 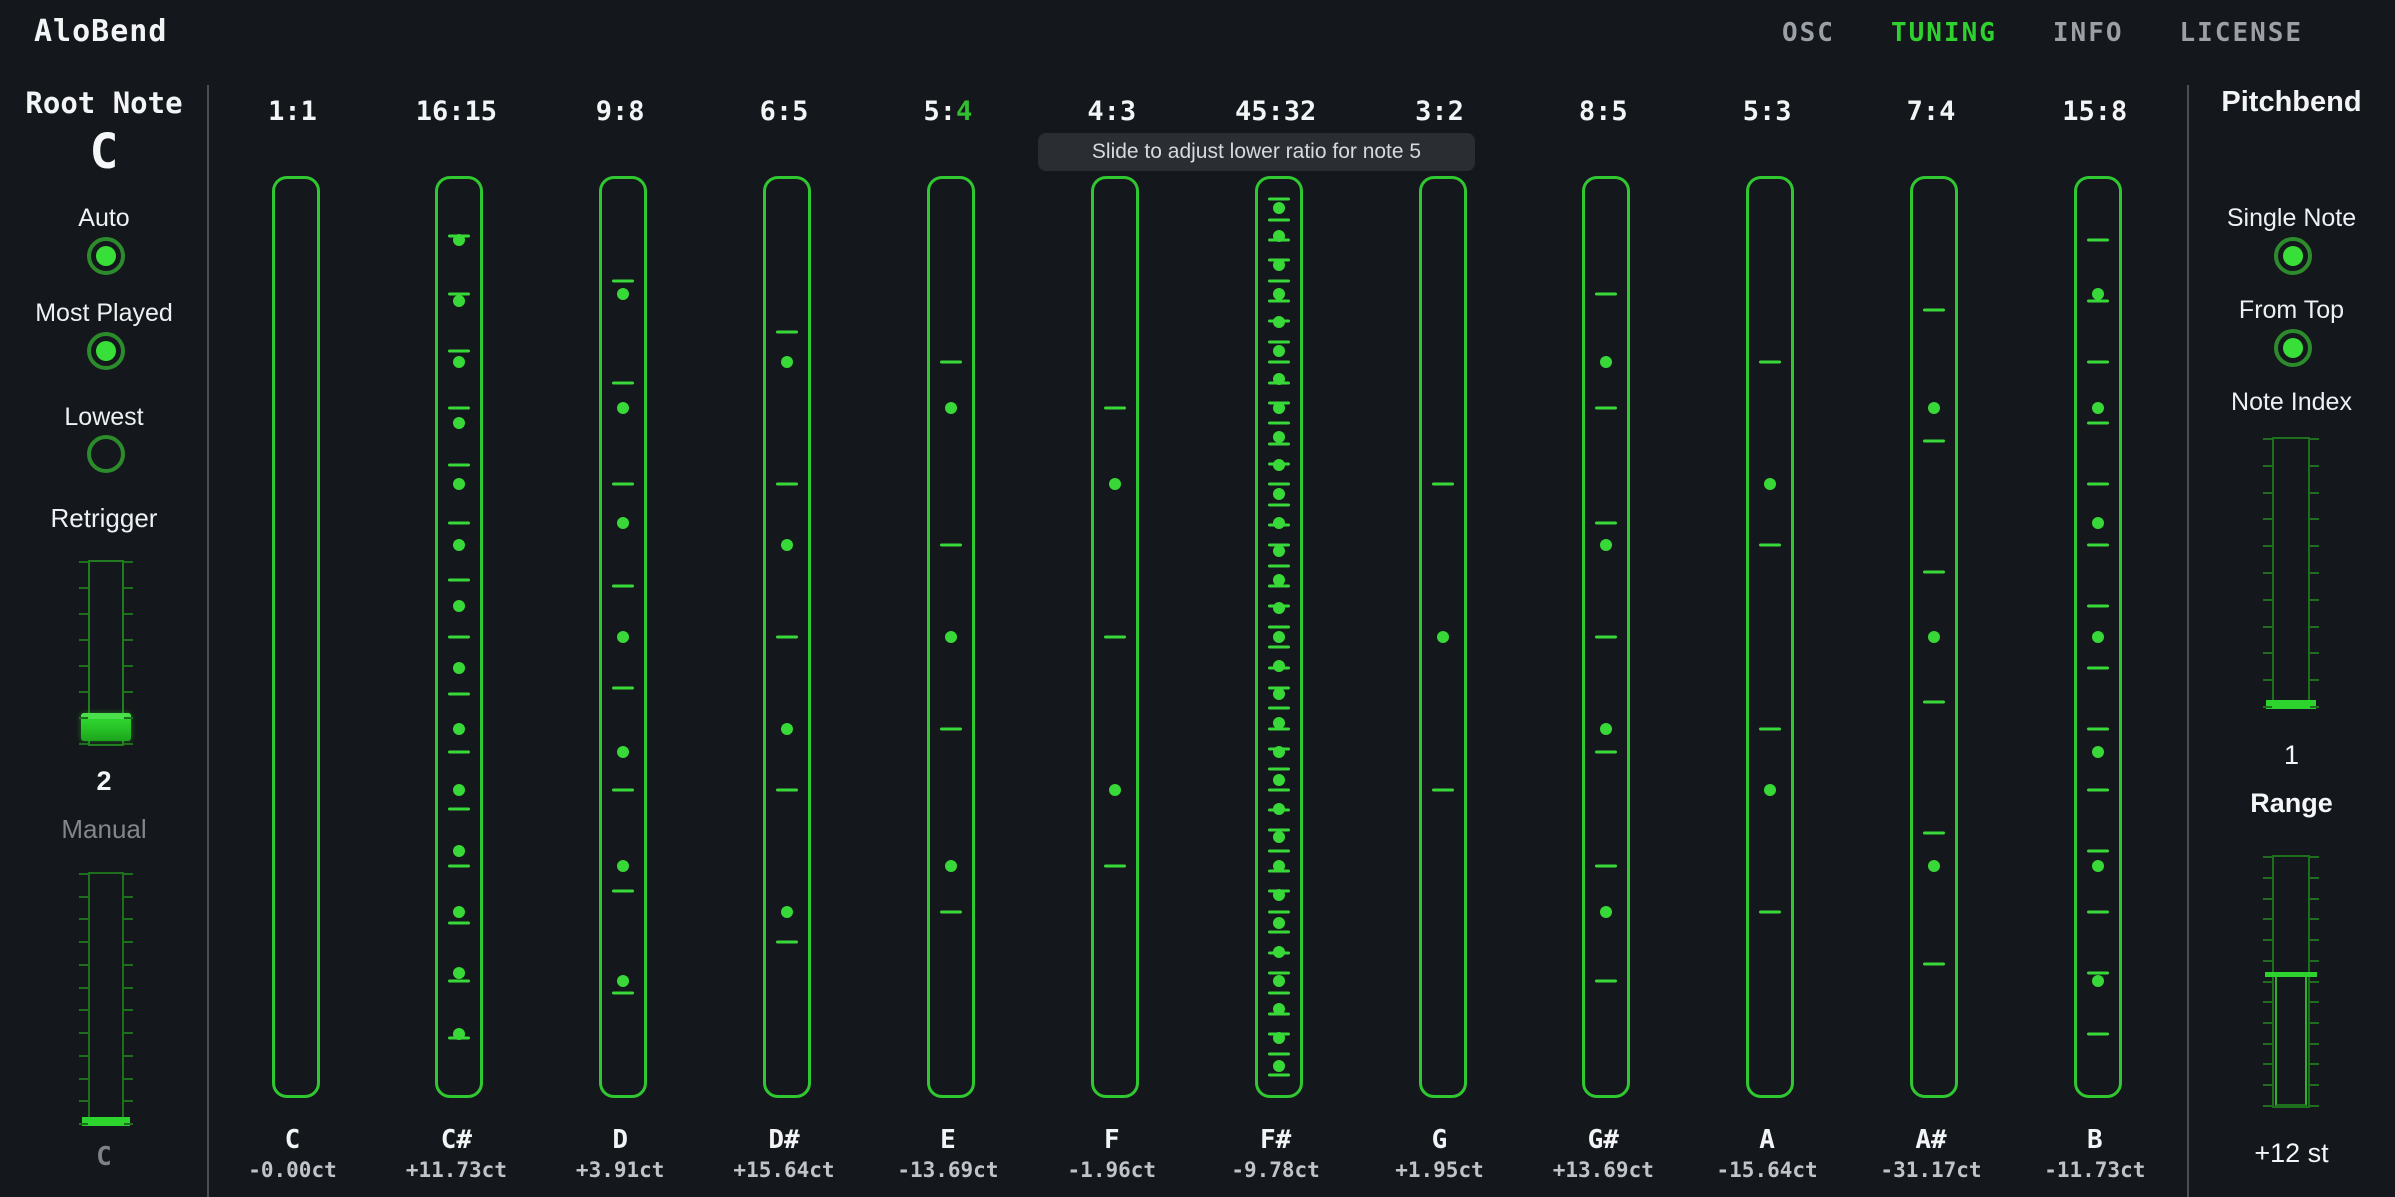 I want to click on most-played-radio, so click(x=106, y=351).